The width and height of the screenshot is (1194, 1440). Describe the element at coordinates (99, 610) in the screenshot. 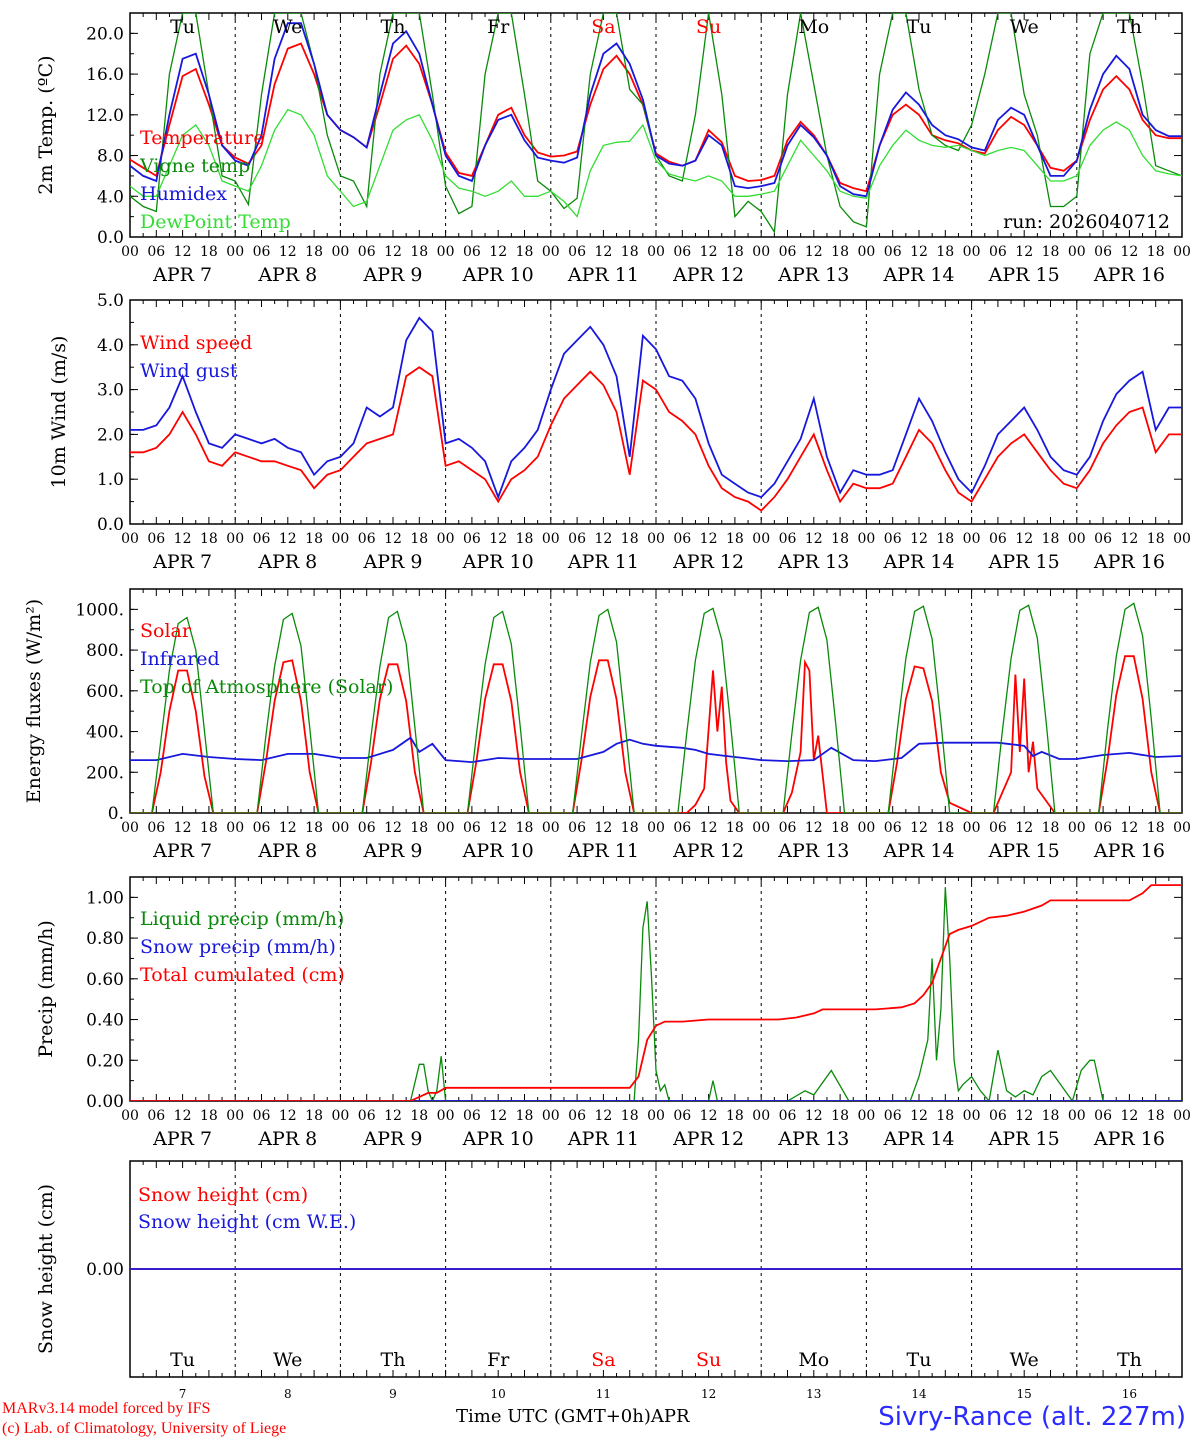

I see `y-tick-label: 1000.` at that location.